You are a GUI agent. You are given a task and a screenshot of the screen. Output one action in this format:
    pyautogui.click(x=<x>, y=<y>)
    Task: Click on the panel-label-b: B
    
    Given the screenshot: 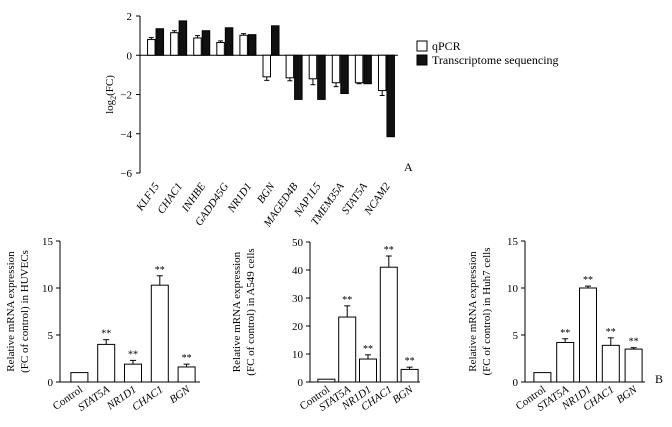 What is the action you would take?
    pyautogui.click(x=659, y=379)
    